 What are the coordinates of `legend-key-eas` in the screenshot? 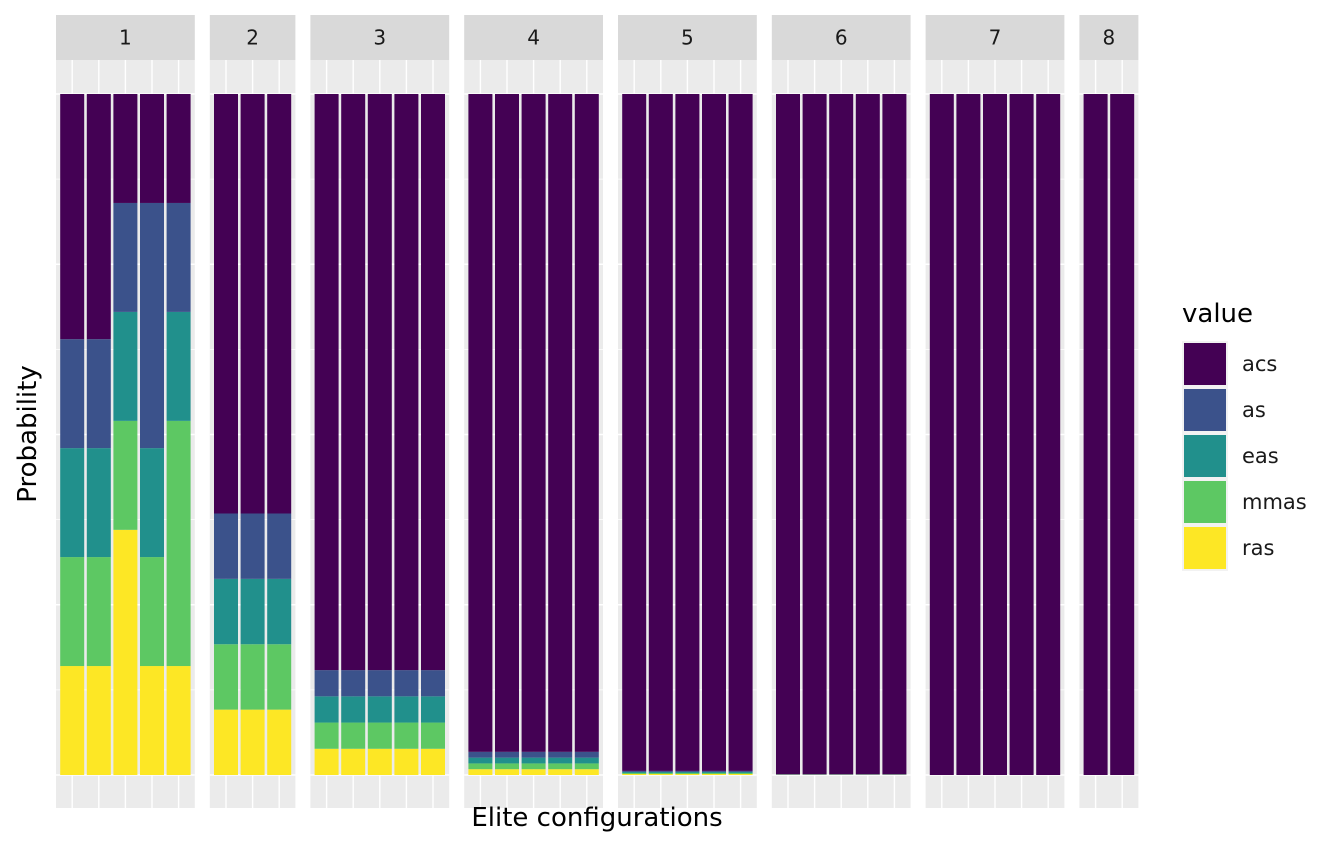 It's located at (1205, 456).